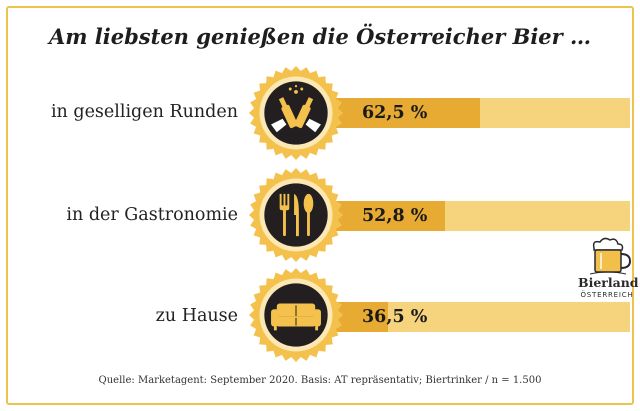  What do you see at coordinates (144, 112) in the screenshot?
I see `category-label: in geselligen Runden` at bounding box center [144, 112].